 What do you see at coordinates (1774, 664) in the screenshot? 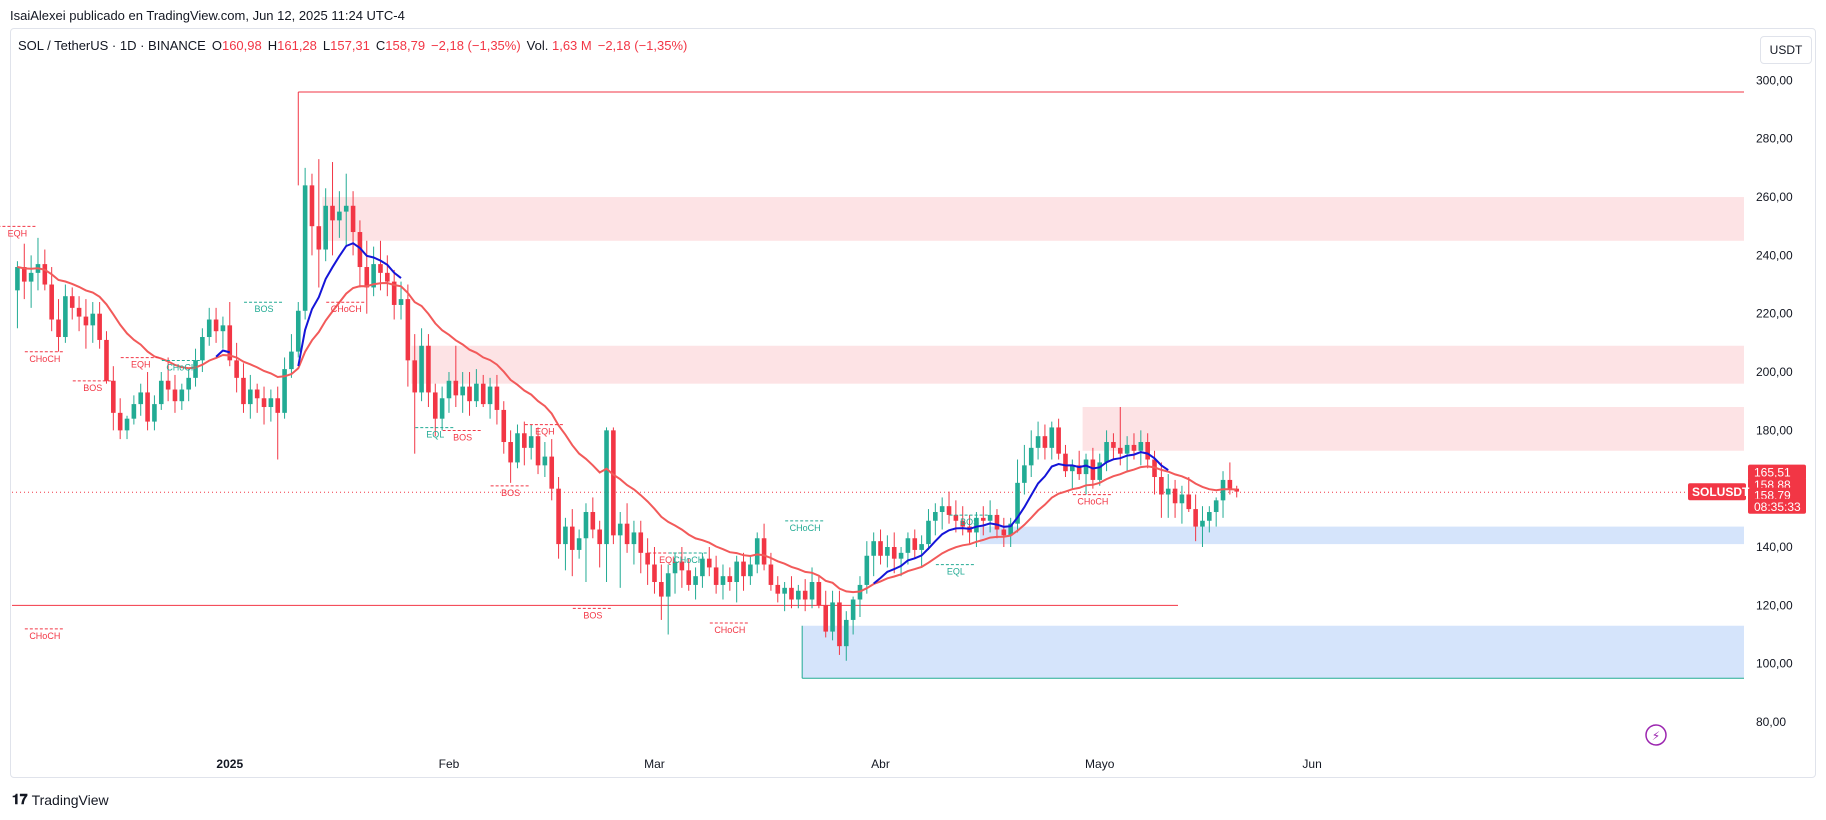
I see `y-tick-label: 100,00` at bounding box center [1774, 664].